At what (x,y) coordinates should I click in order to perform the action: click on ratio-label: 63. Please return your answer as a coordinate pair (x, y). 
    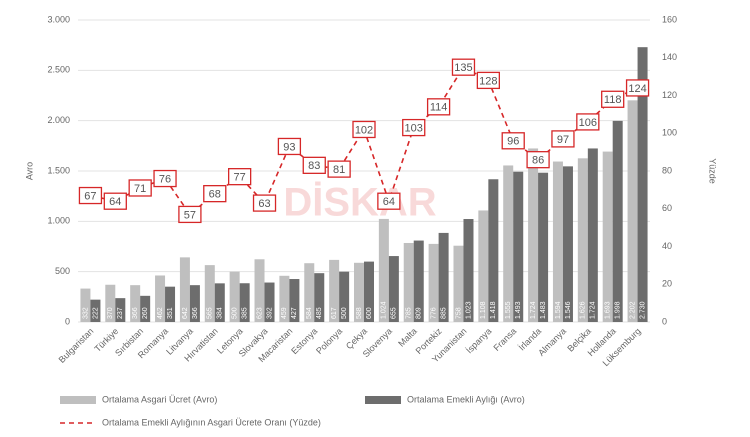
    Looking at the image, I should click on (264, 204).